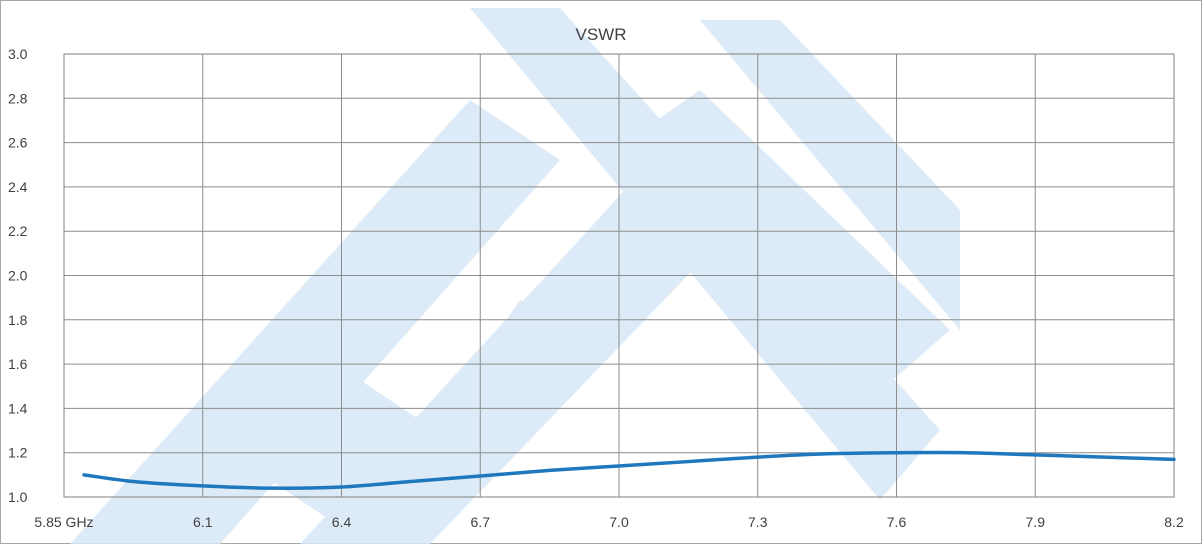 This screenshot has width=1202, height=544. Describe the element at coordinates (18, 364) in the screenshot. I see `y-tick-label: 1.6` at that location.